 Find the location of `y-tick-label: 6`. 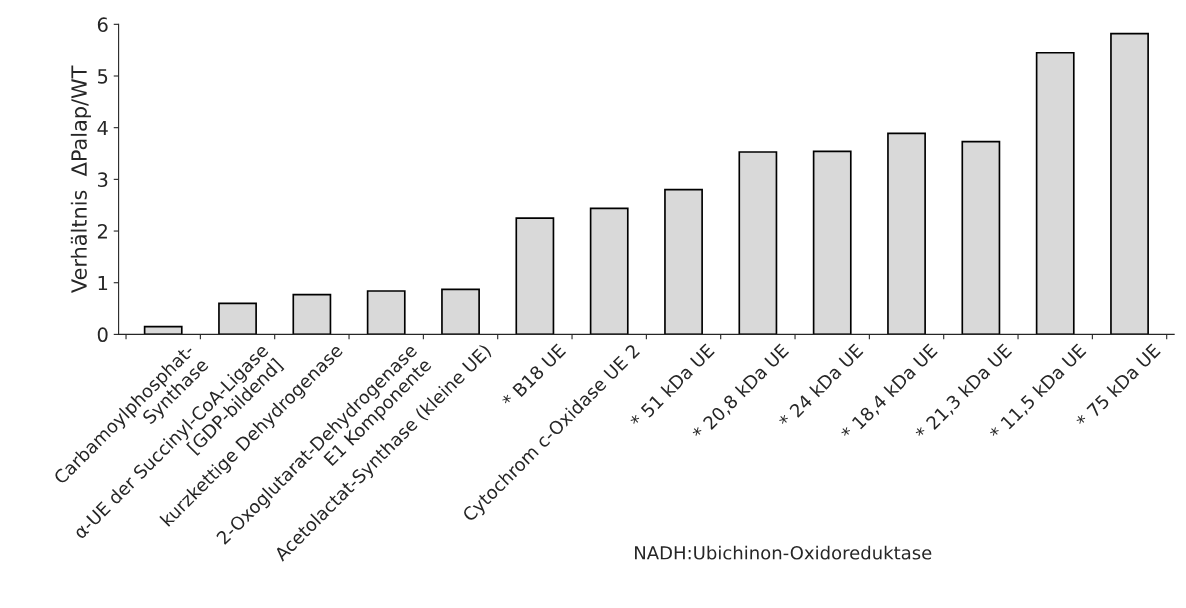

y-tick-label: 6 is located at coordinates (102, 24).